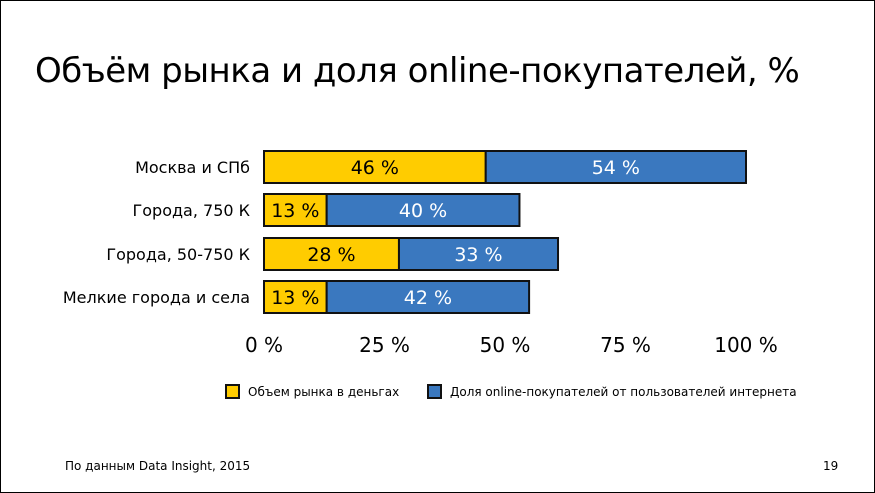 The image size is (875, 493). I want to click on legend-item-market: Объем рынка в деньгах, so click(312, 391).